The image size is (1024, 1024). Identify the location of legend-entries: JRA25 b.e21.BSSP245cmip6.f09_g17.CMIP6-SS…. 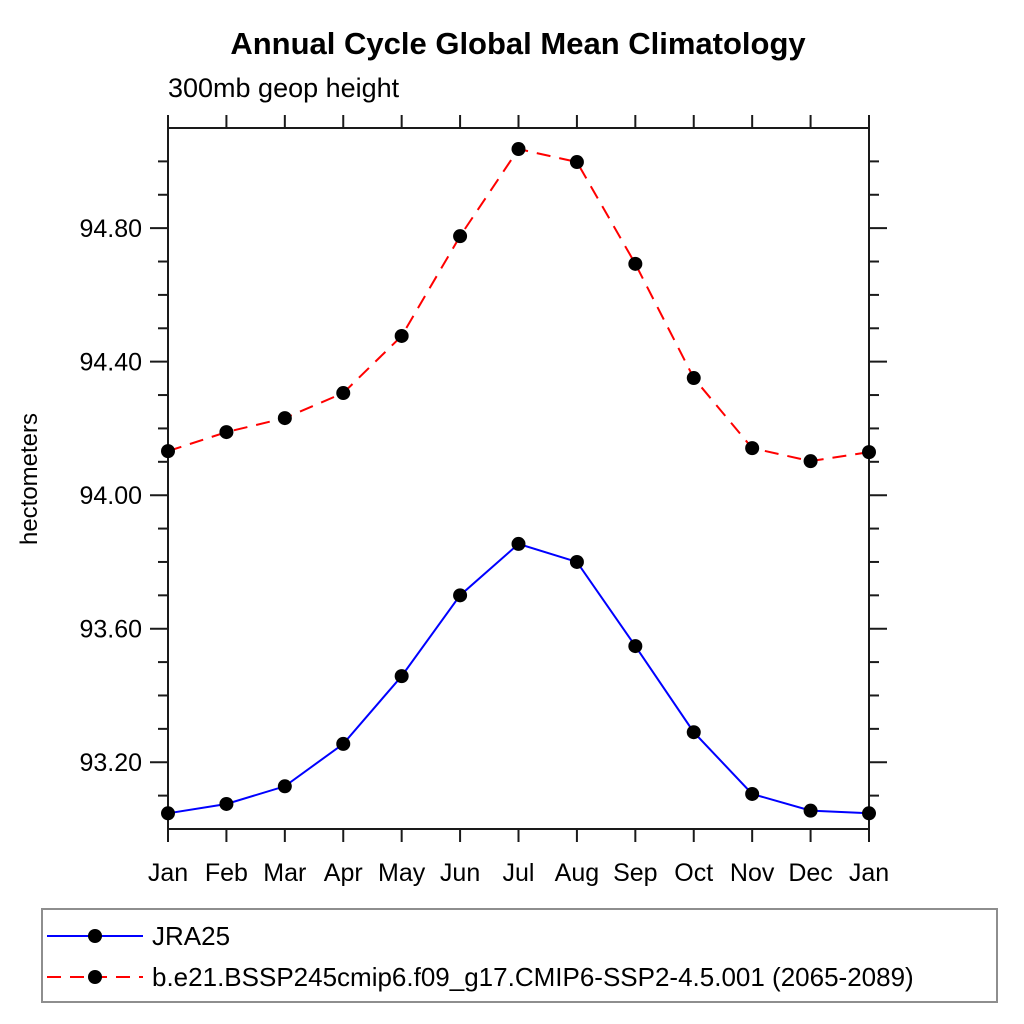
(480, 956).